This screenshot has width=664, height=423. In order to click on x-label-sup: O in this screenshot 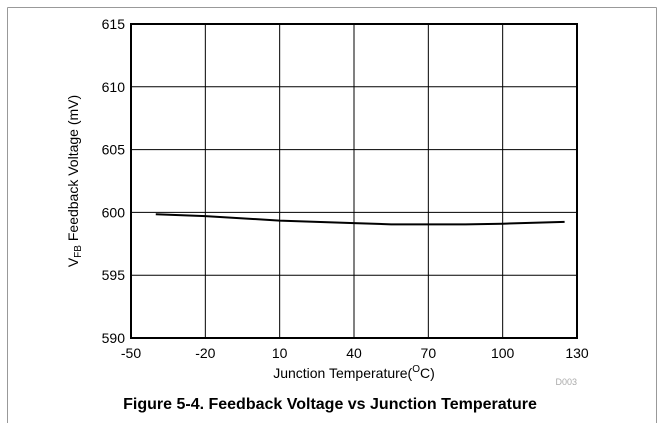, I will do `click(416, 369)`.